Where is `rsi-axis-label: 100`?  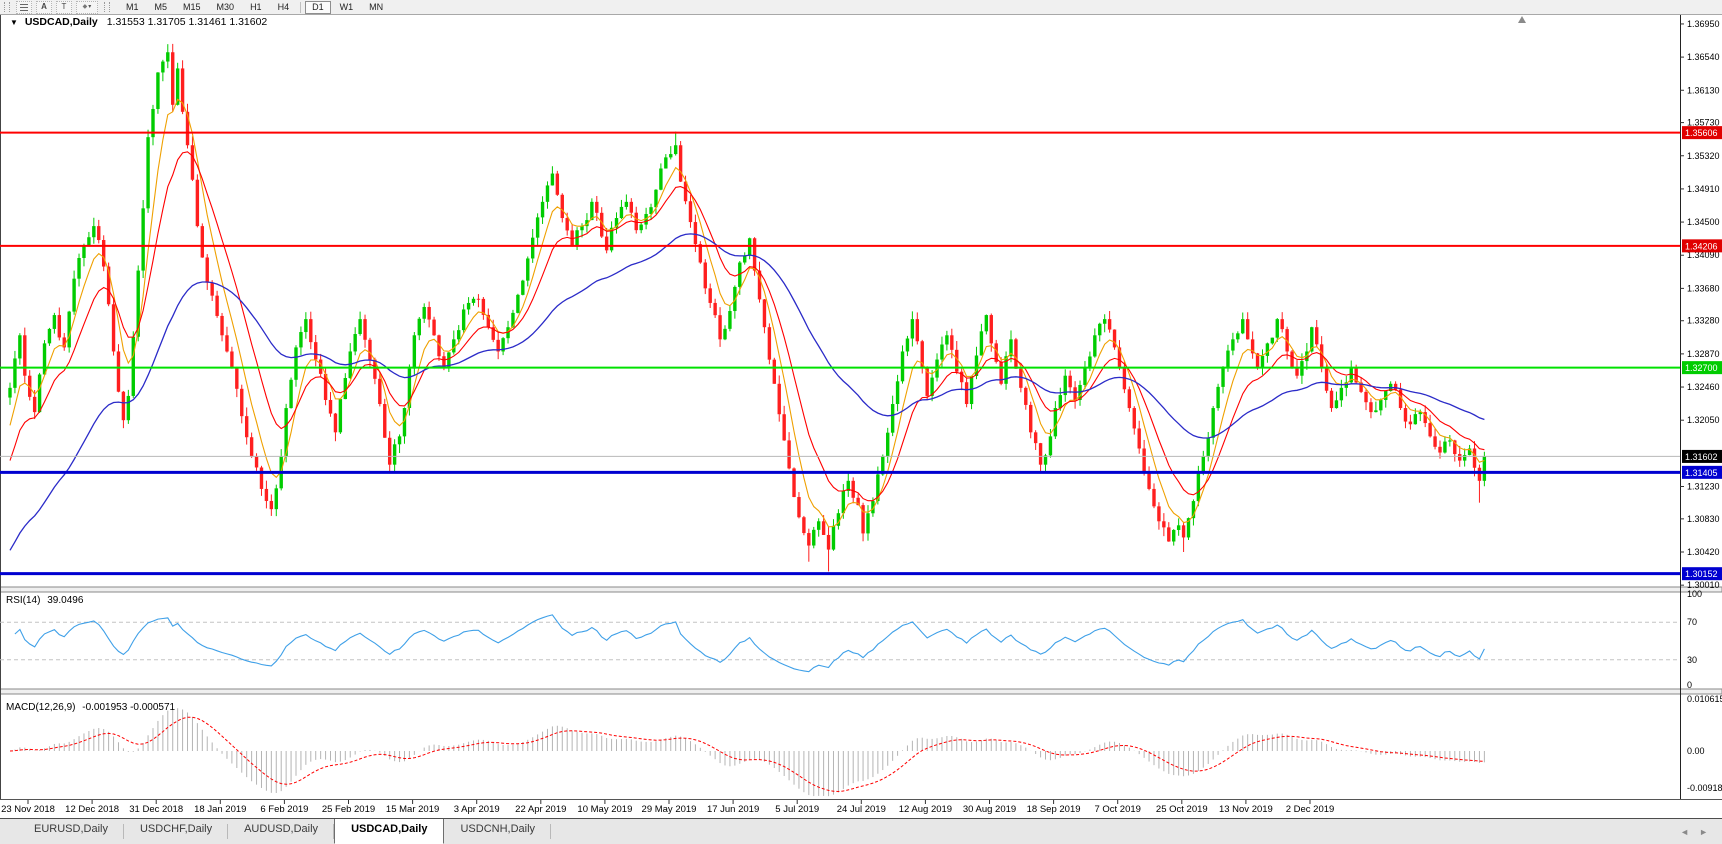
rsi-axis-label: 100 is located at coordinates (1694, 594).